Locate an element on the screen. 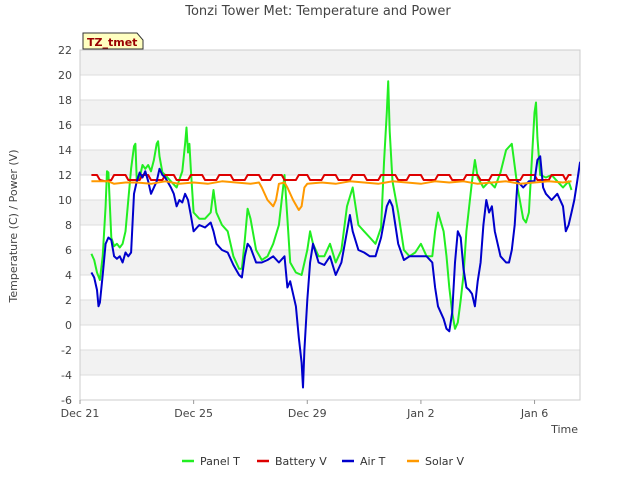 The width and height of the screenshot is (640, 480). legend-label: Solar V is located at coordinates (445, 461).